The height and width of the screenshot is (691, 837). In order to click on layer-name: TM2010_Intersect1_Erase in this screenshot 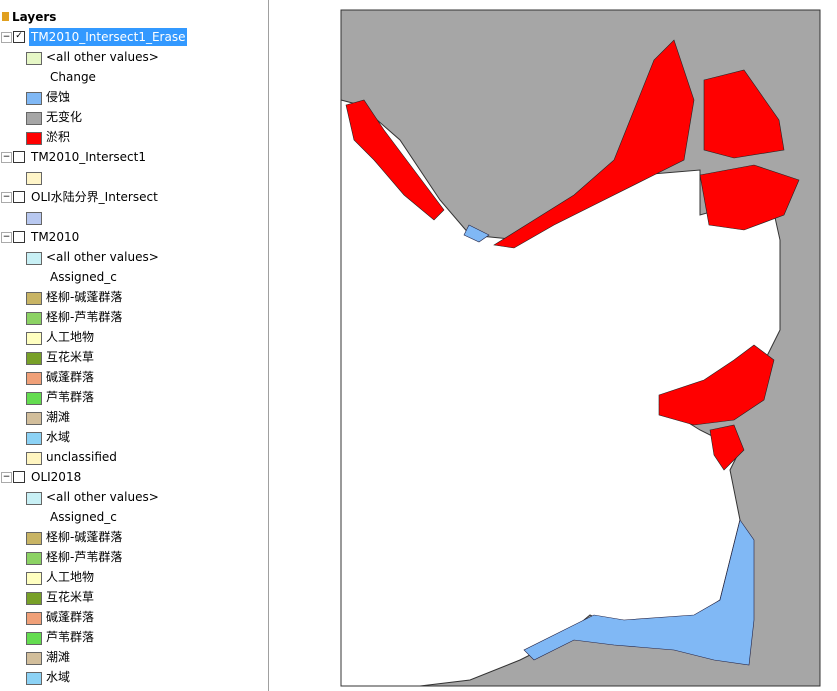, I will do `click(108, 37)`.